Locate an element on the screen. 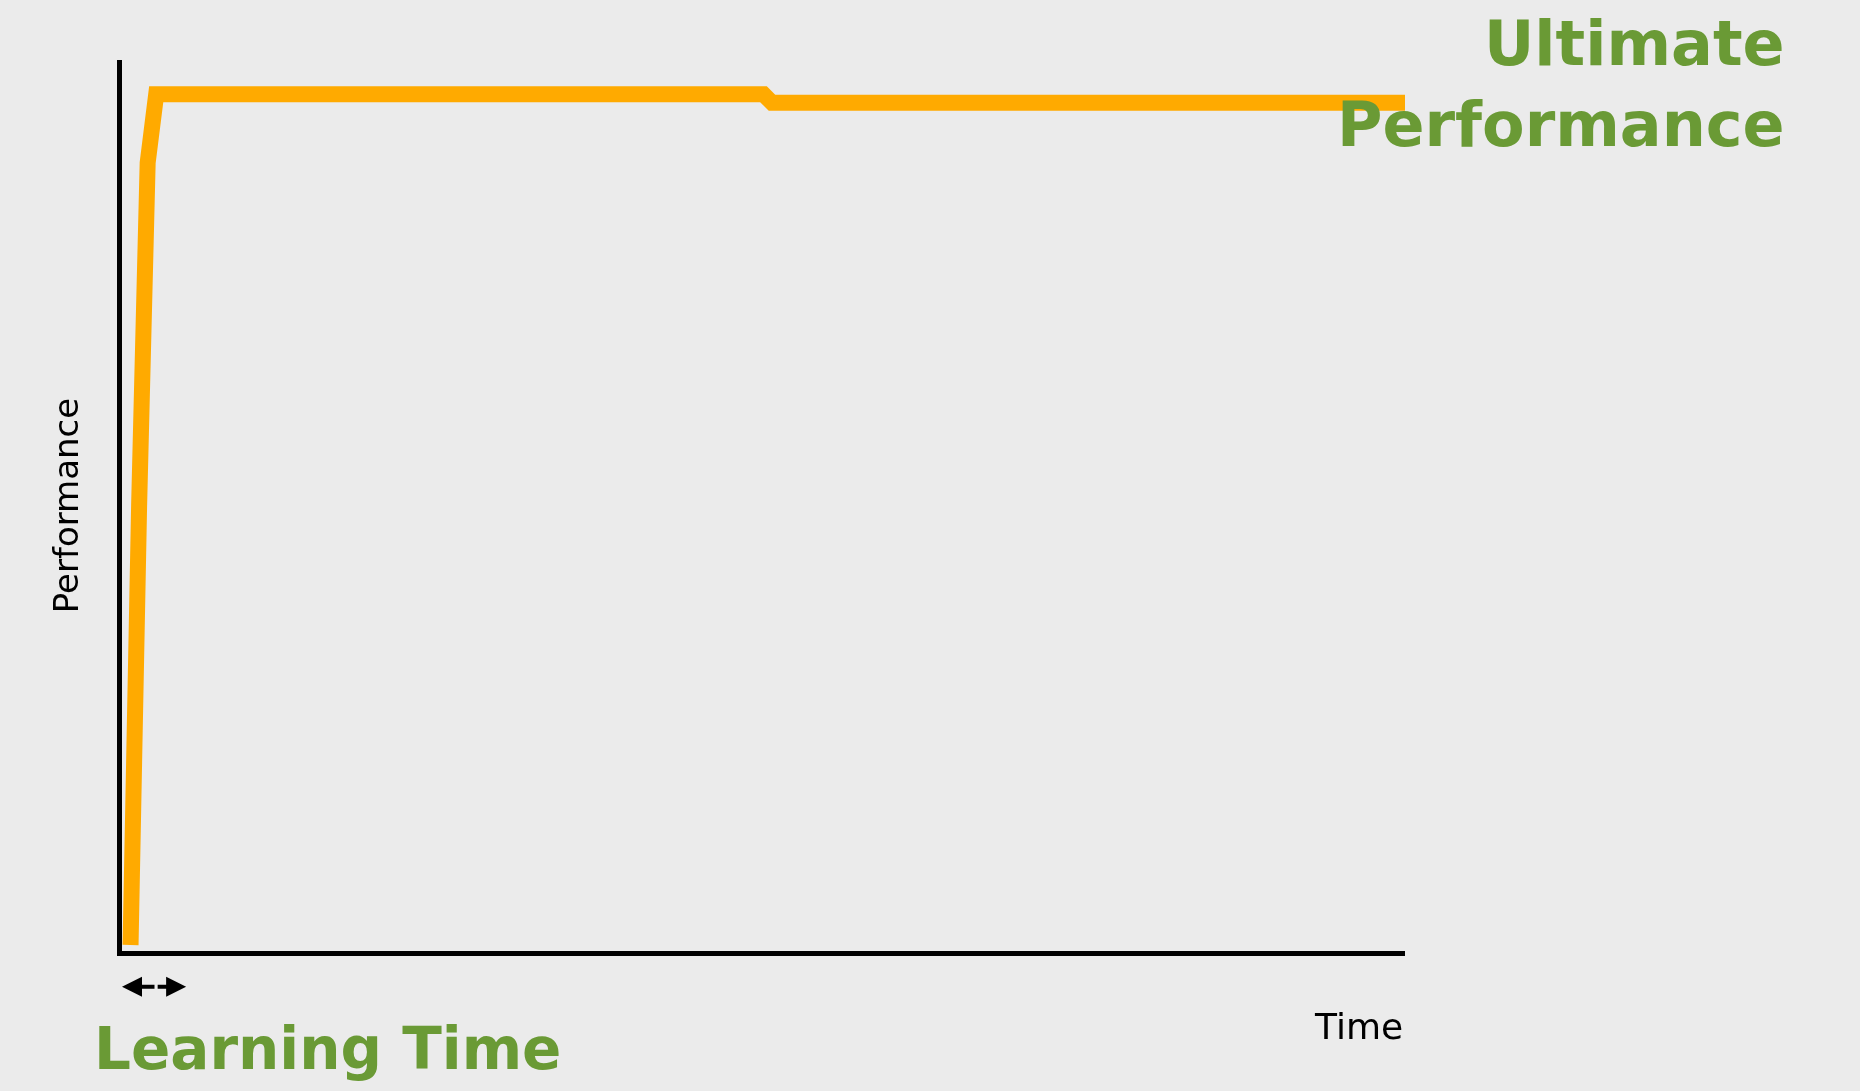 This screenshot has height=1091, width=1860. annotation: Ultimate Performance is located at coordinates (1561, 84).